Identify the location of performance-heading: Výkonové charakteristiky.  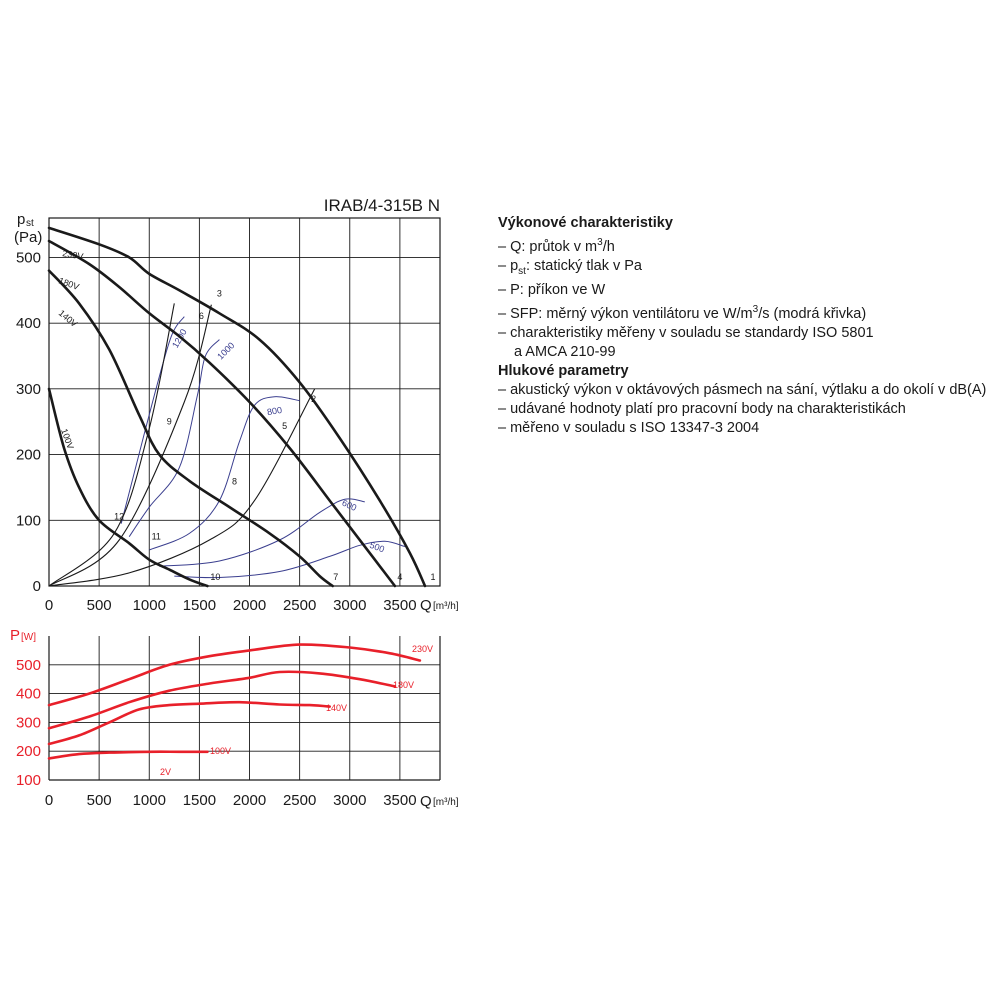
(585, 223).